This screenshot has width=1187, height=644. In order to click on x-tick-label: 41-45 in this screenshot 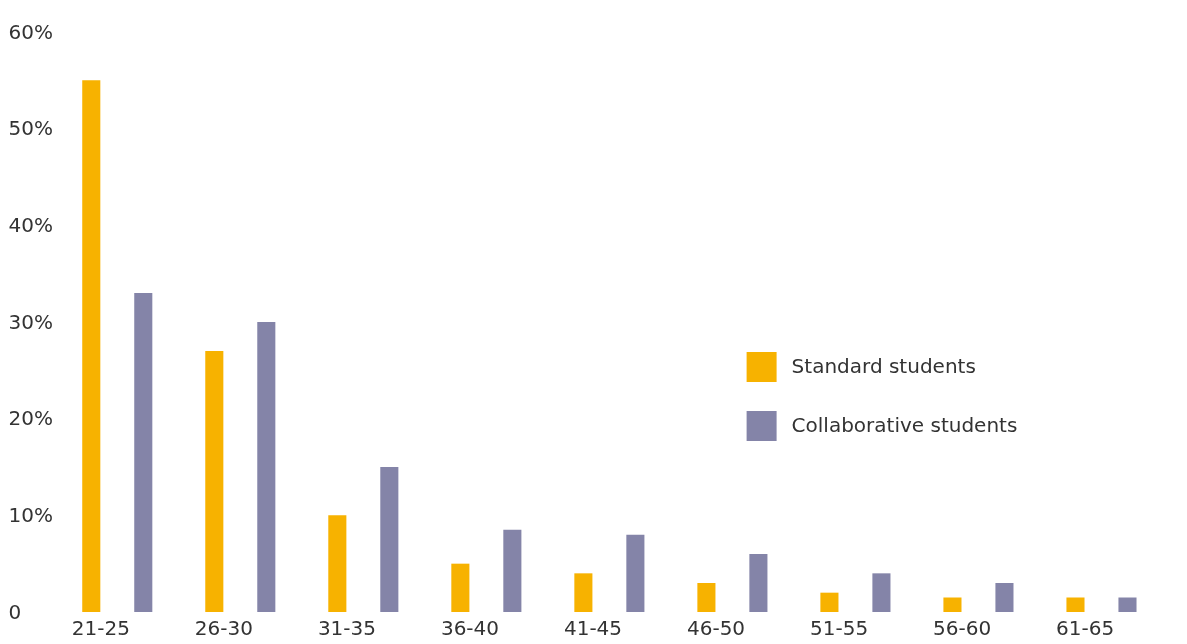, I will do `click(593, 627)`.